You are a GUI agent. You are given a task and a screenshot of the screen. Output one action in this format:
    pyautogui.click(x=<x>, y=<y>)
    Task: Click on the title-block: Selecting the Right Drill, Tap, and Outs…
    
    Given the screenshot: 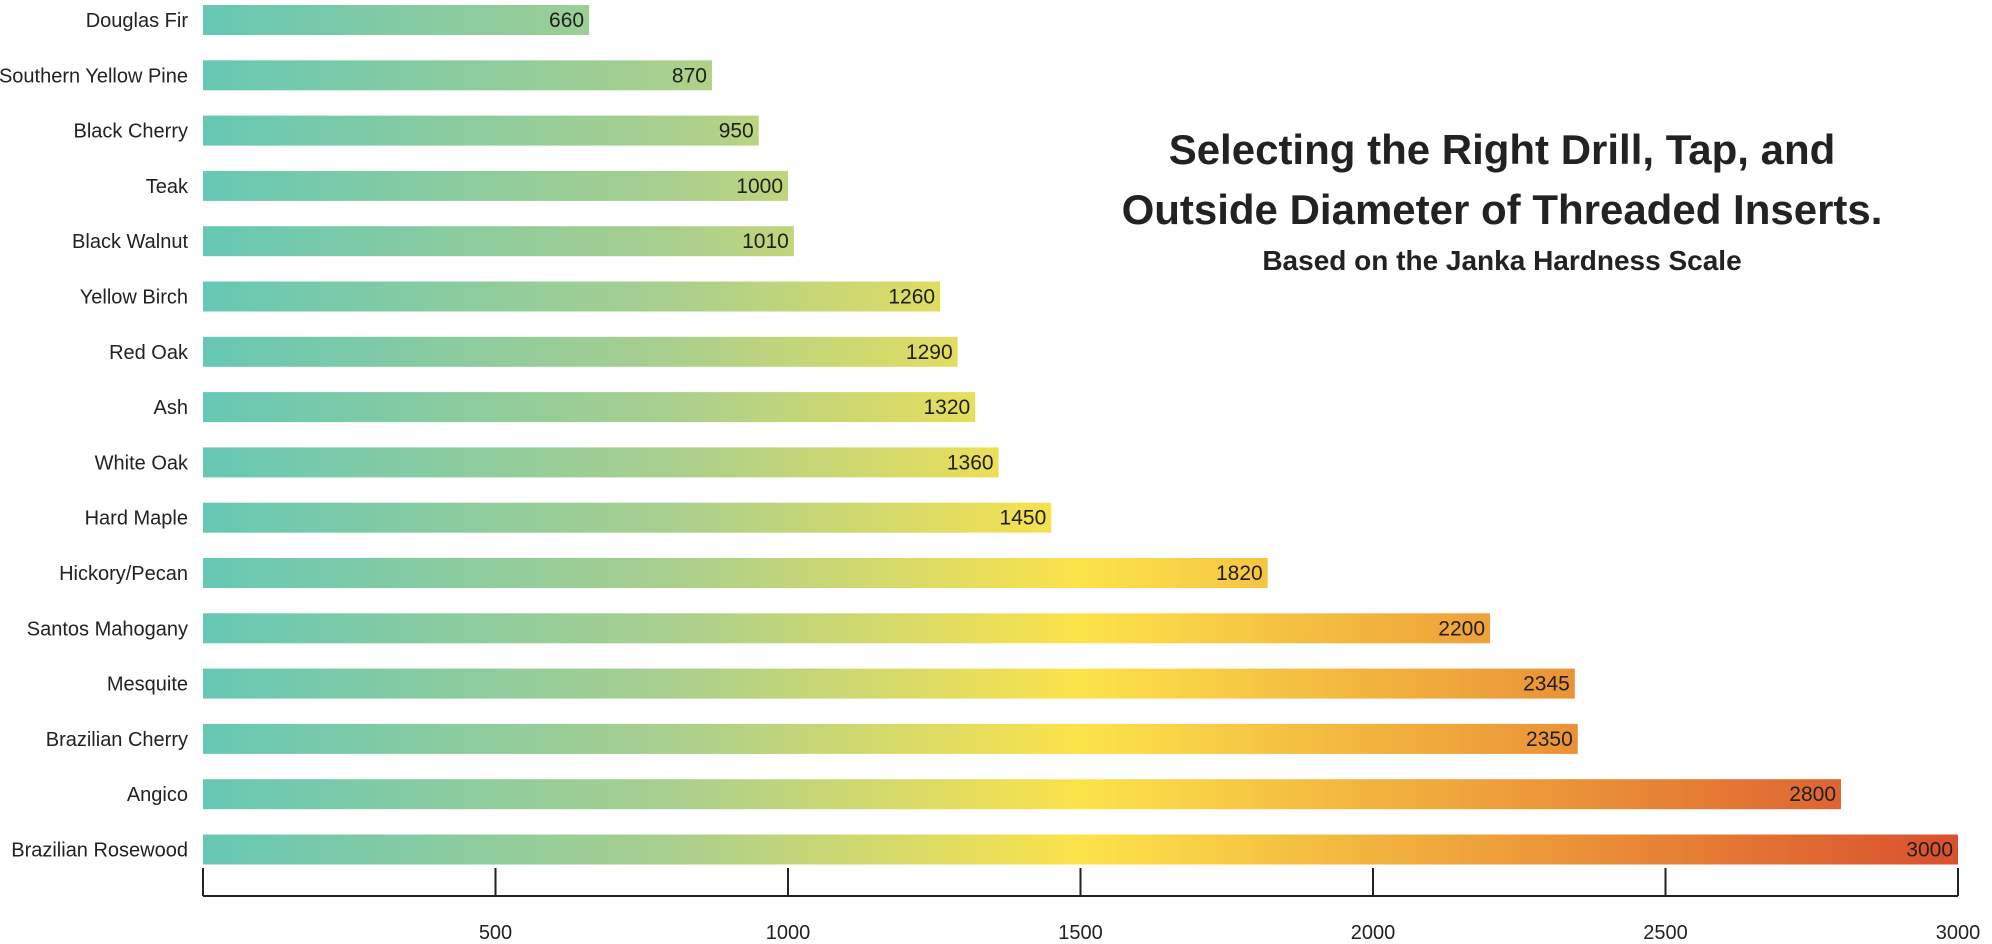 What is the action you would take?
    pyautogui.click(x=1502, y=201)
    